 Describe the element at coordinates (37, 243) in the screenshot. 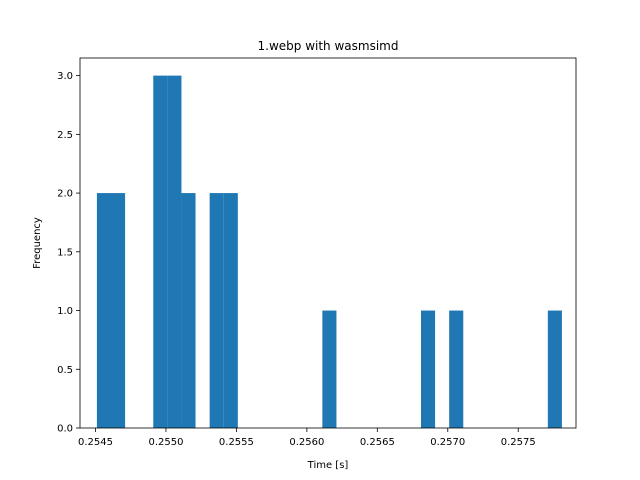

I see `y-axis-label: Frequency` at that location.